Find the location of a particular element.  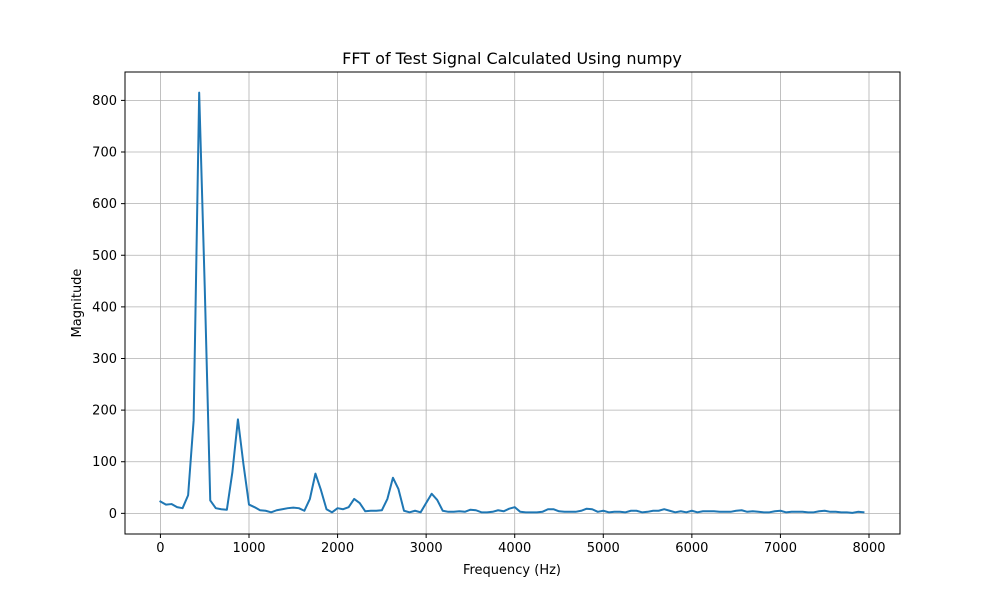

x-tick-label: 2000 is located at coordinates (337, 548).